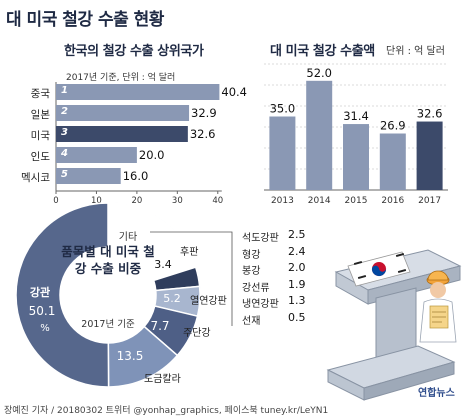  What do you see at coordinates (138, 92) in the screenshot?
I see `bar-중국` at bounding box center [138, 92].